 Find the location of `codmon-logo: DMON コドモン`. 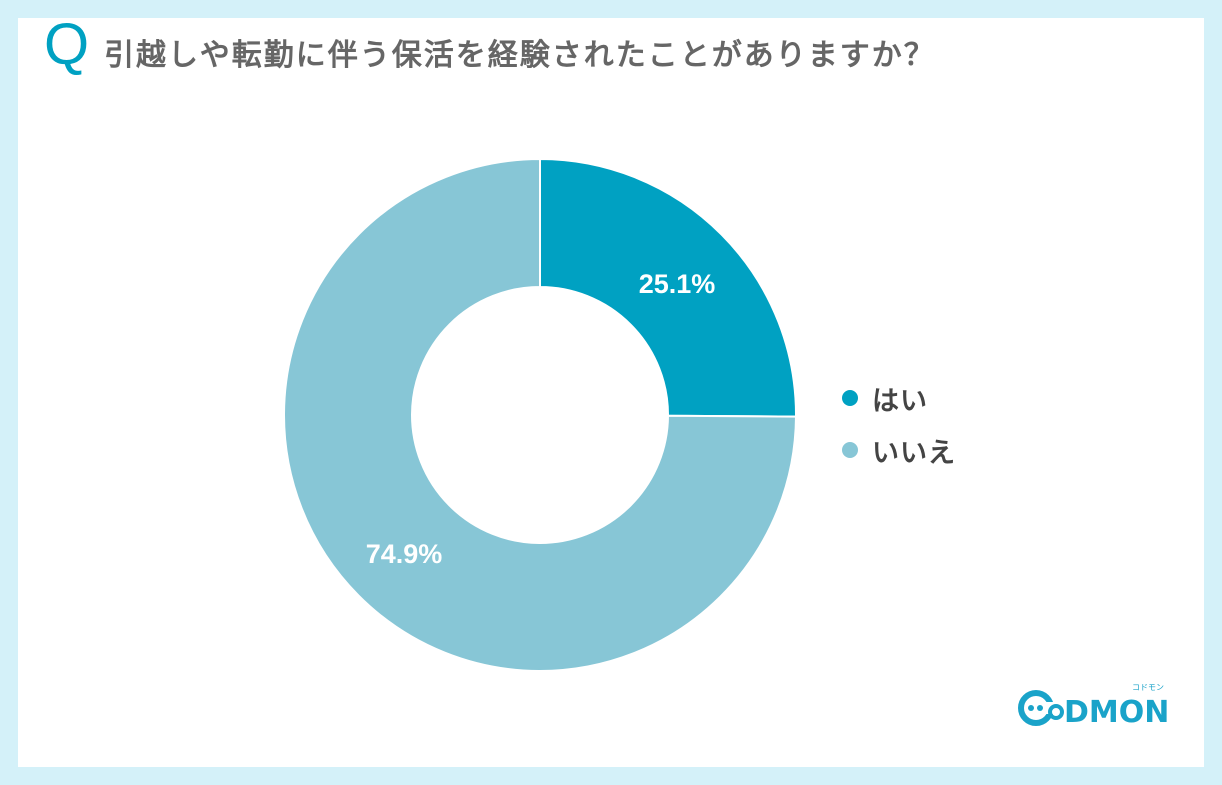

codmon-logo: DMON コドモン is located at coordinates (1093, 705).